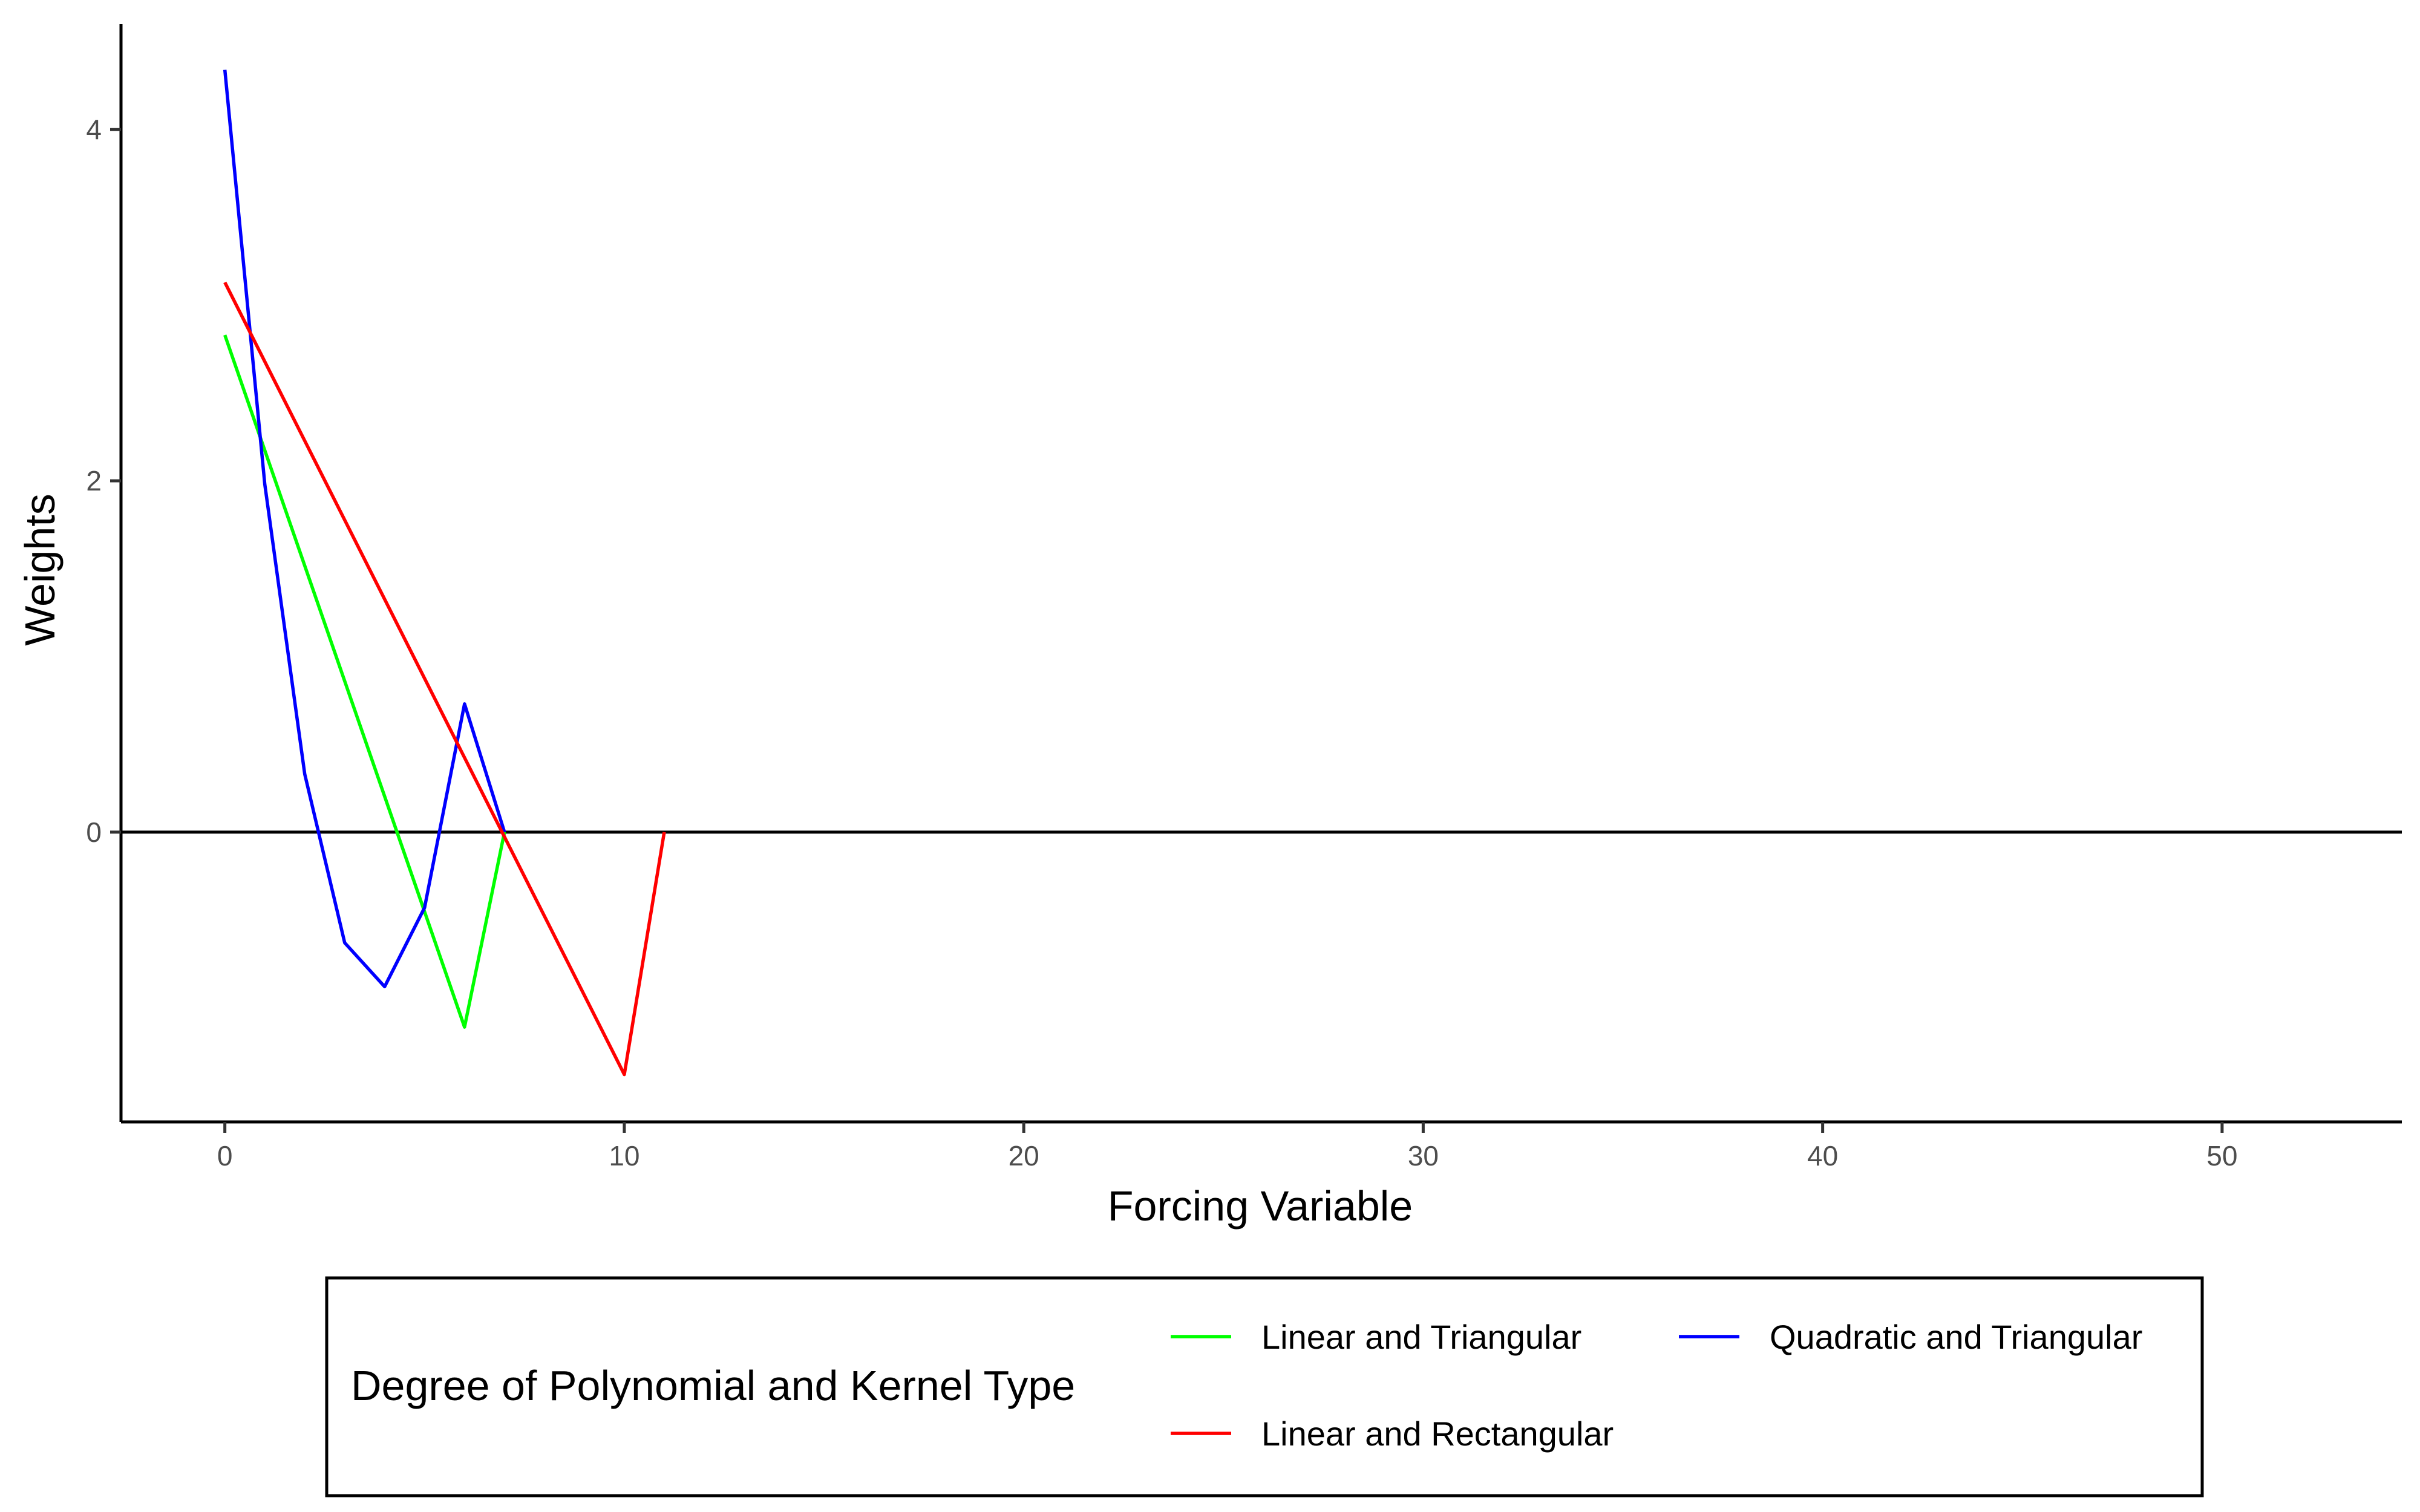 The width and height of the screenshot is (2420, 1512). I want to click on y-ticks: 0 2 4, so click(103, 481).